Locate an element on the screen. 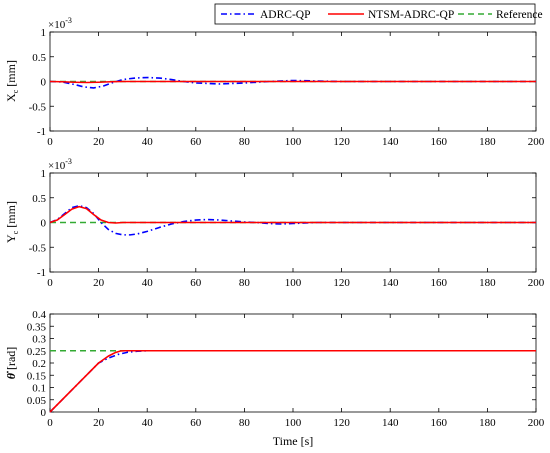  exponent-label-yc: ×10⁻³ is located at coordinates (60, 164).